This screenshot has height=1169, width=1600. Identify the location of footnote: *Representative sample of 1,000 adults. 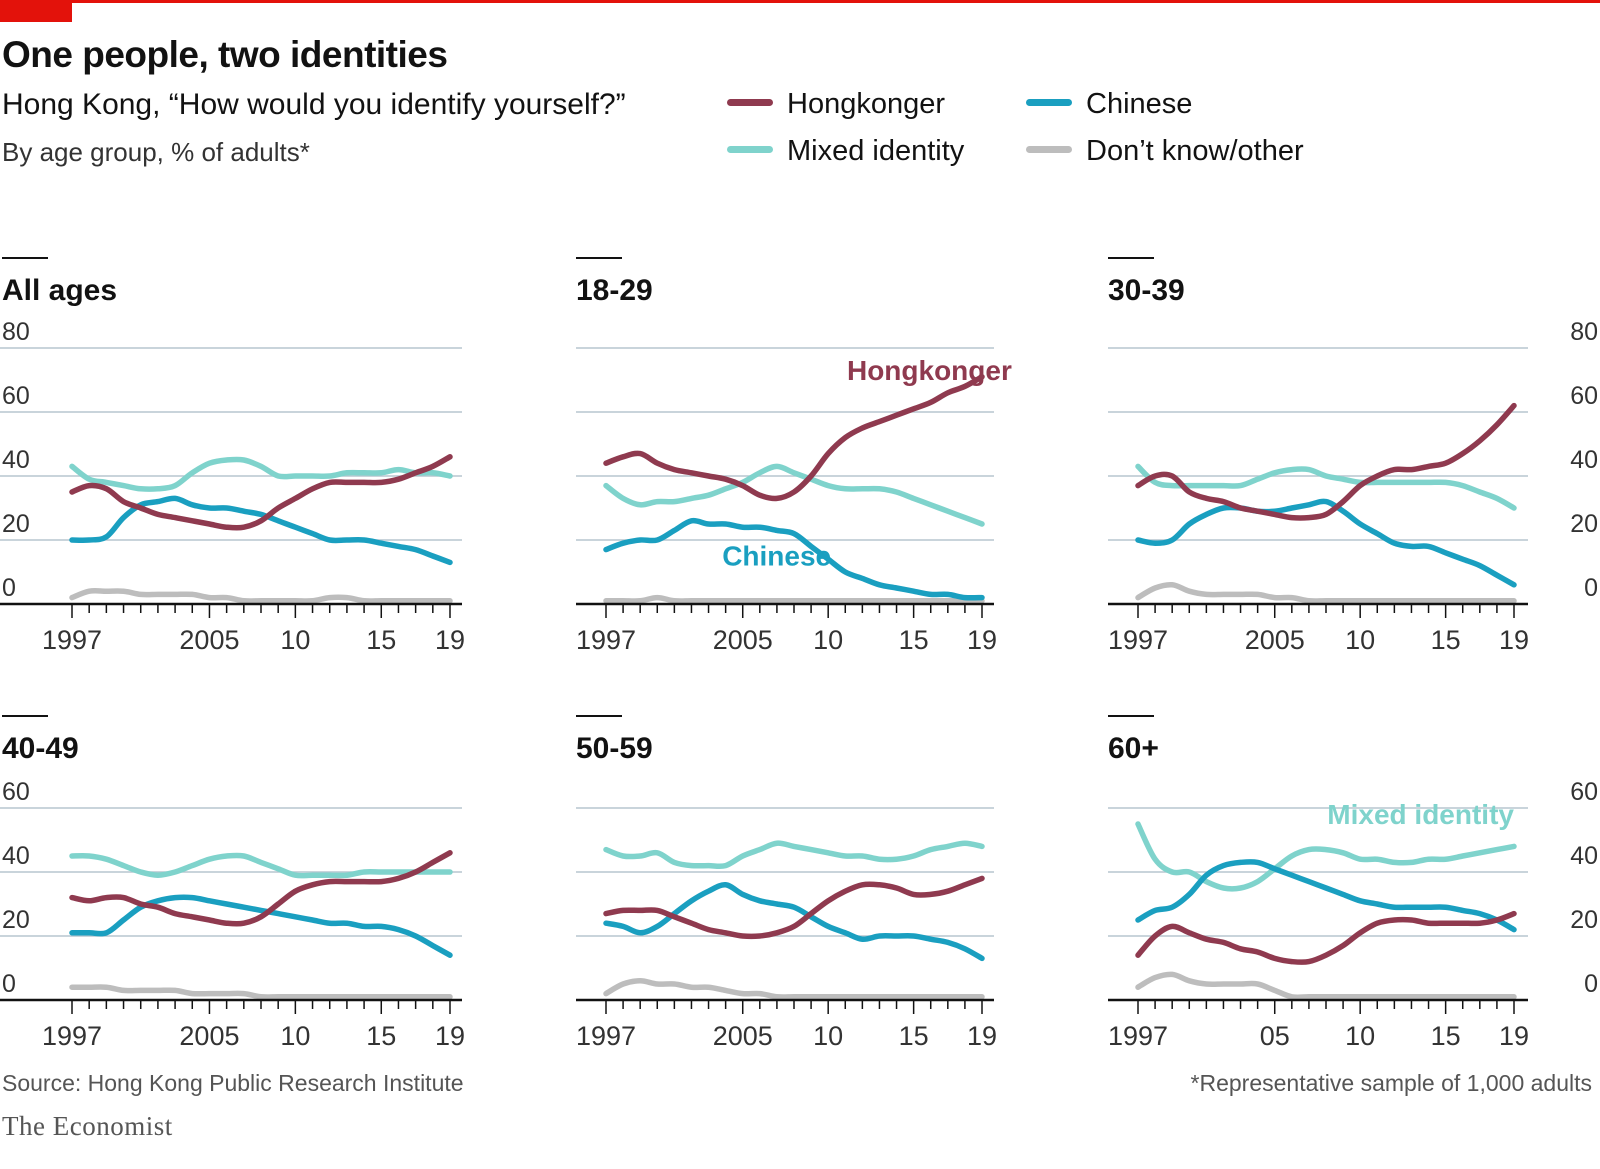
(1391, 1083).